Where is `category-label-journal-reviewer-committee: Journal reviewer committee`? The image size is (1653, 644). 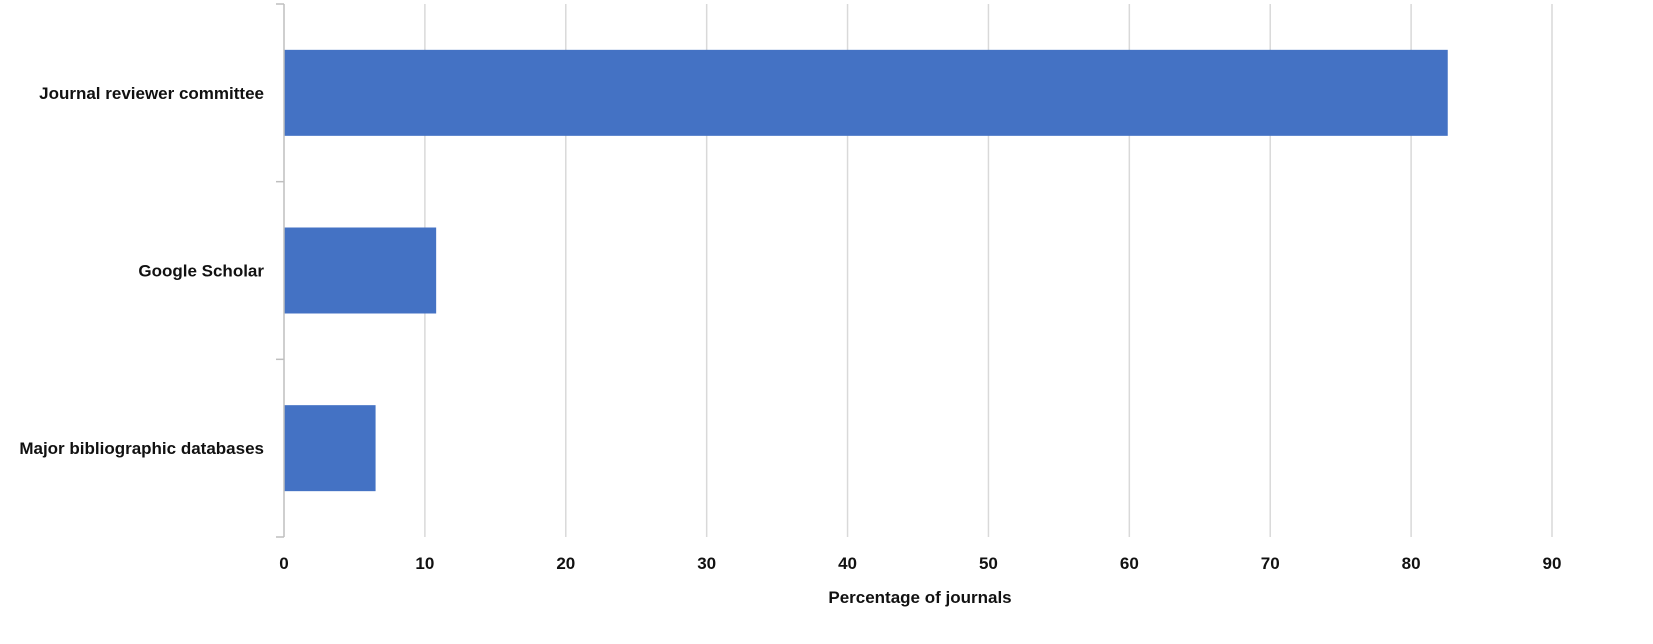
category-label-journal-reviewer-committee: Journal reviewer committee is located at coordinates (151, 93).